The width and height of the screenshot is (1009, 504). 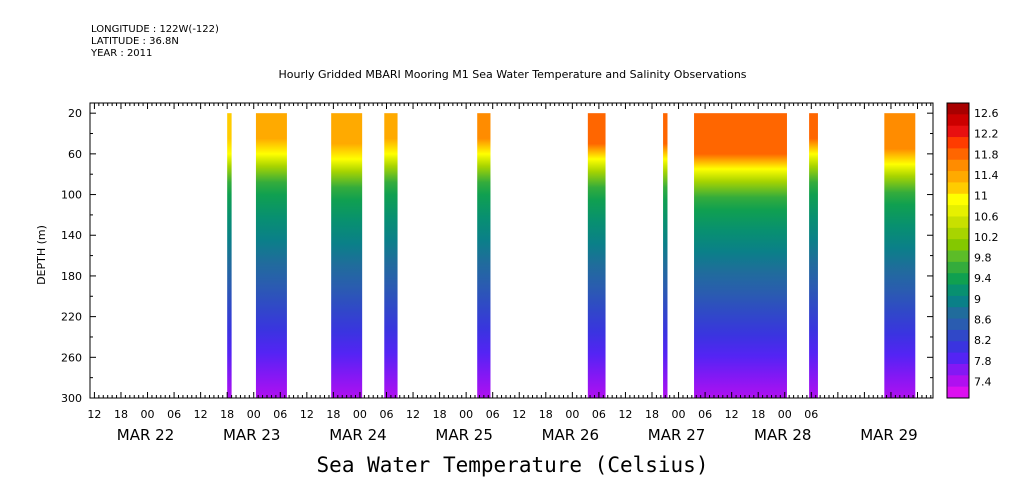 What do you see at coordinates (983, 320) in the screenshot?
I see `colorbar-label: 8.6` at bounding box center [983, 320].